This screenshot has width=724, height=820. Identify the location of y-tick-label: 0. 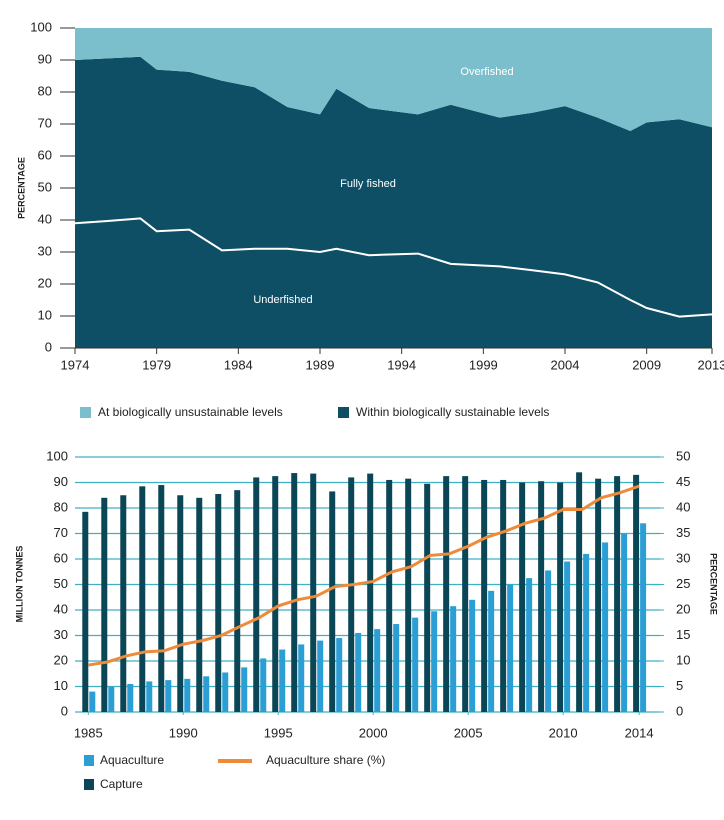
(48, 346).